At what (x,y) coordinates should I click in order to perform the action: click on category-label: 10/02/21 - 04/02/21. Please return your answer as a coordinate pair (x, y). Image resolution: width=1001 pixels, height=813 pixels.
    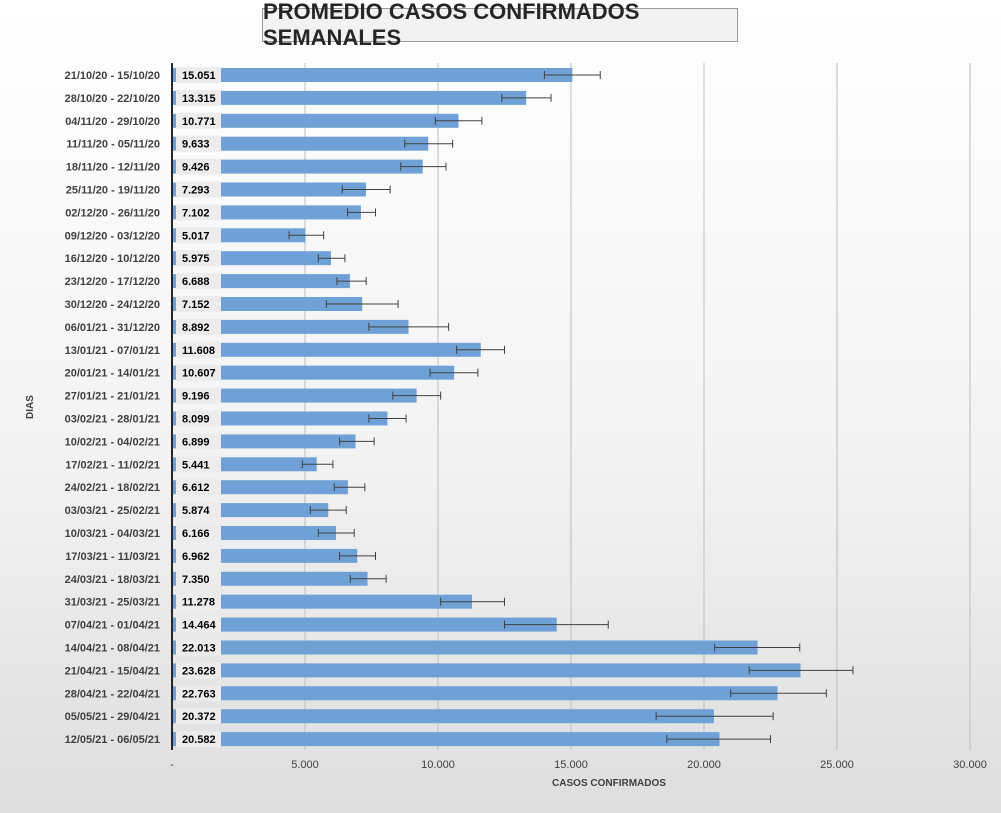
    Looking at the image, I should click on (112, 442).